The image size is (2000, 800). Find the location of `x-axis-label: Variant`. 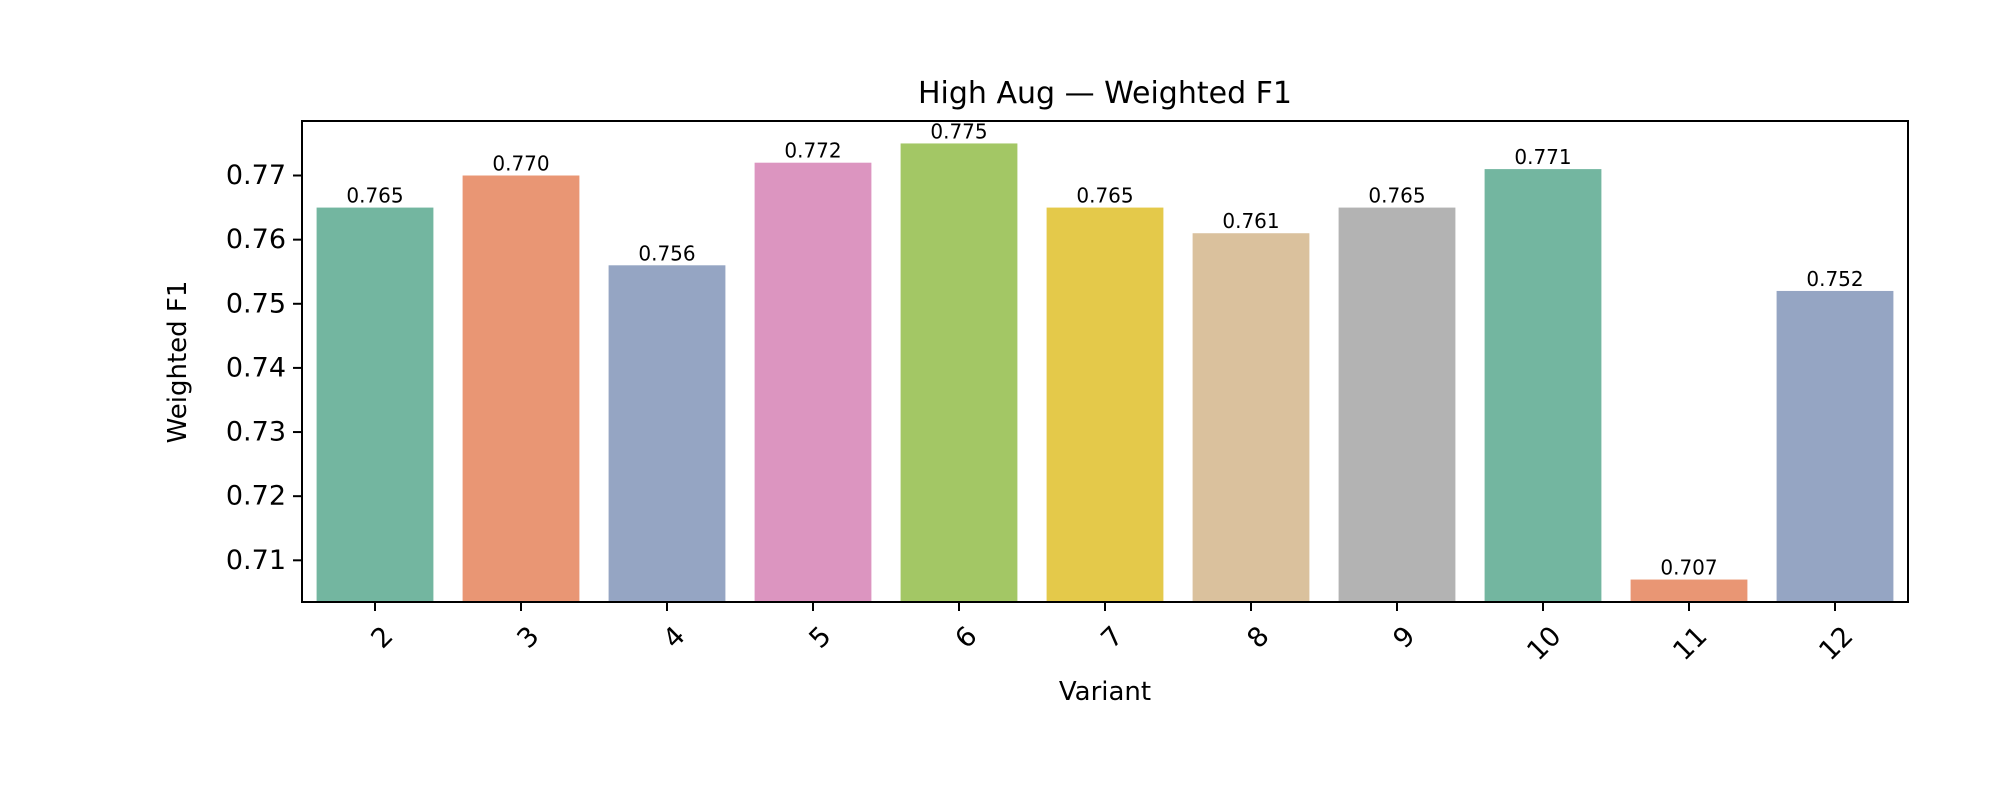

x-axis-label: Variant is located at coordinates (1105, 692).